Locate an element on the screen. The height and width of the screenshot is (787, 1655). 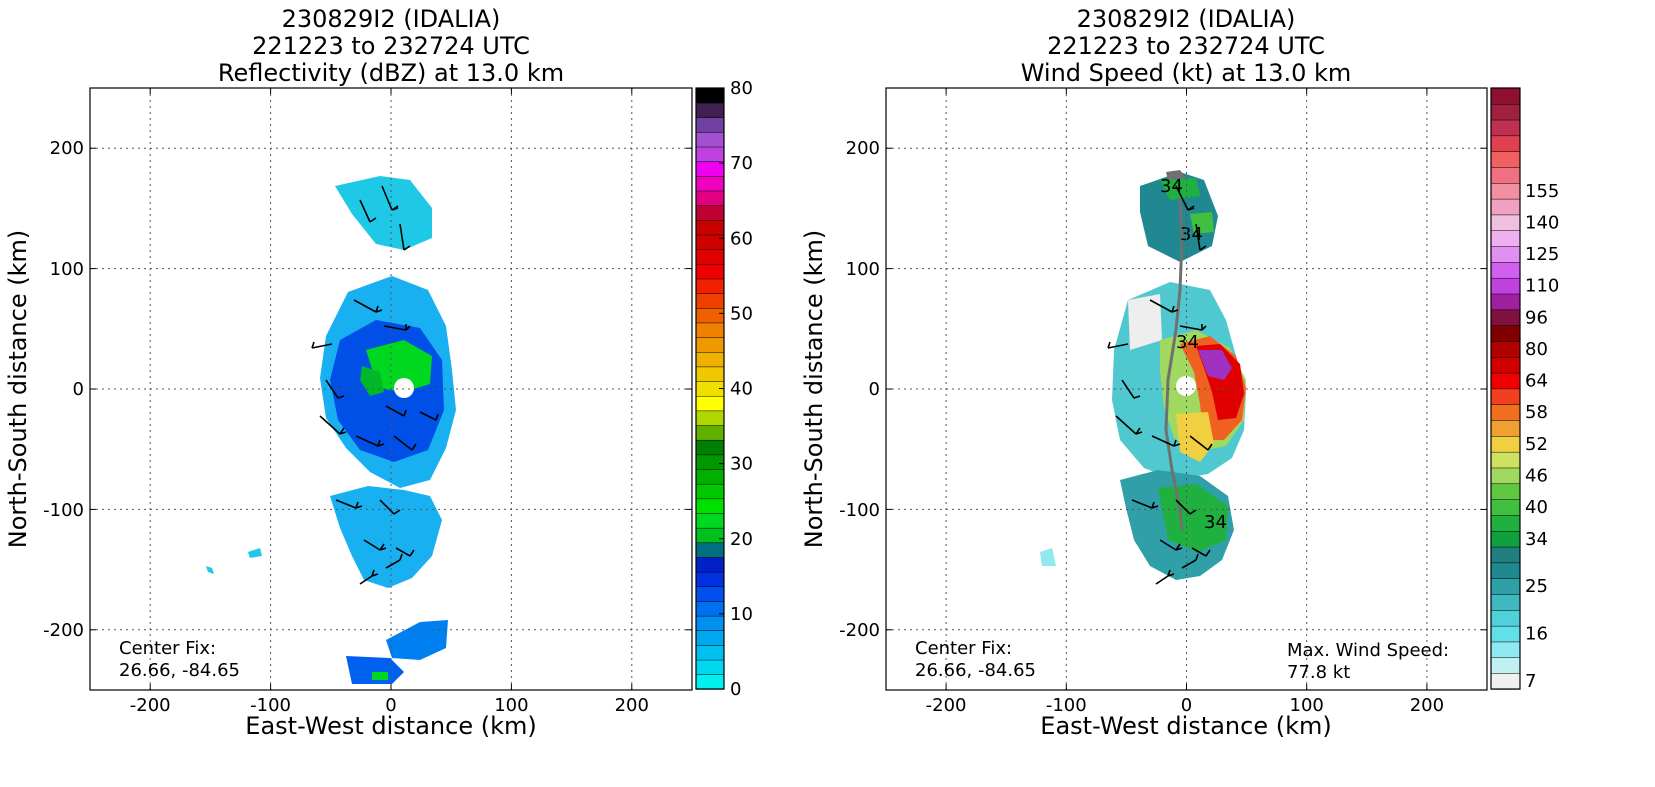
wind-contour-labels: 34 34 34 34 is located at coordinates (1193, 354).